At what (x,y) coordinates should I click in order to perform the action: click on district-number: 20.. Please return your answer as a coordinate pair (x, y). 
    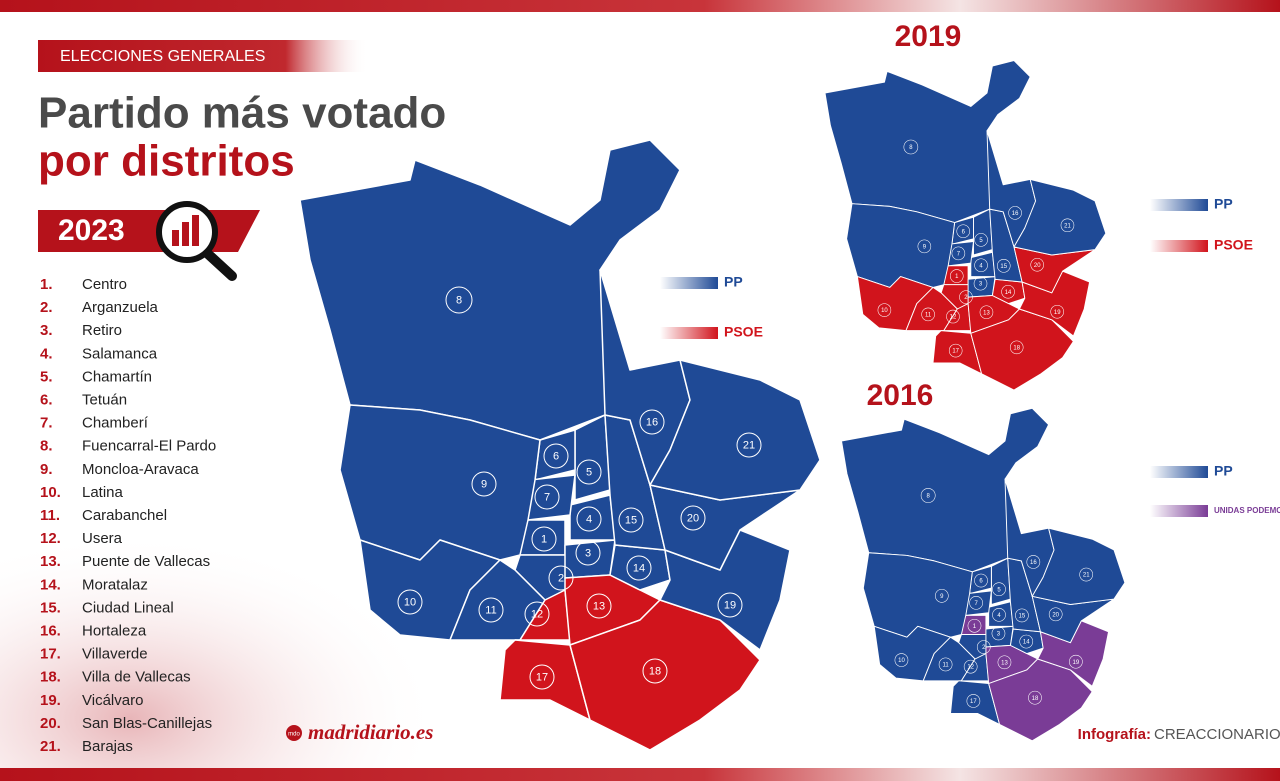
    Looking at the image, I should click on (50, 723).